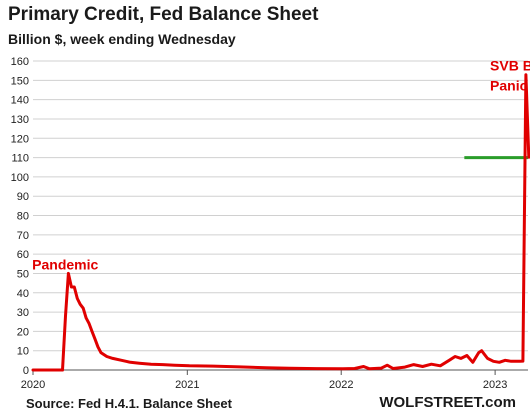  Describe the element at coordinates (23, 313) in the screenshot. I see `y-tick-label: 30` at that location.